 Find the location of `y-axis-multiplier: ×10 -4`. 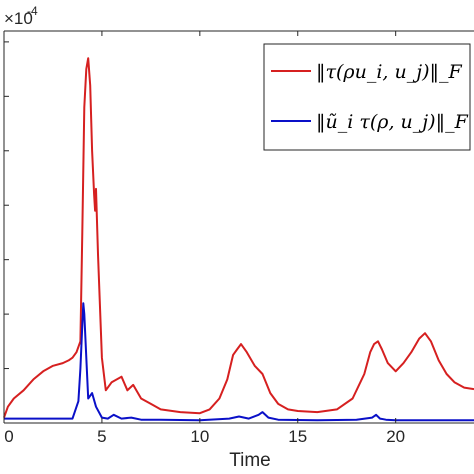

y-axis-multiplier: ×10 -4 is located at coordinates (21, 16).